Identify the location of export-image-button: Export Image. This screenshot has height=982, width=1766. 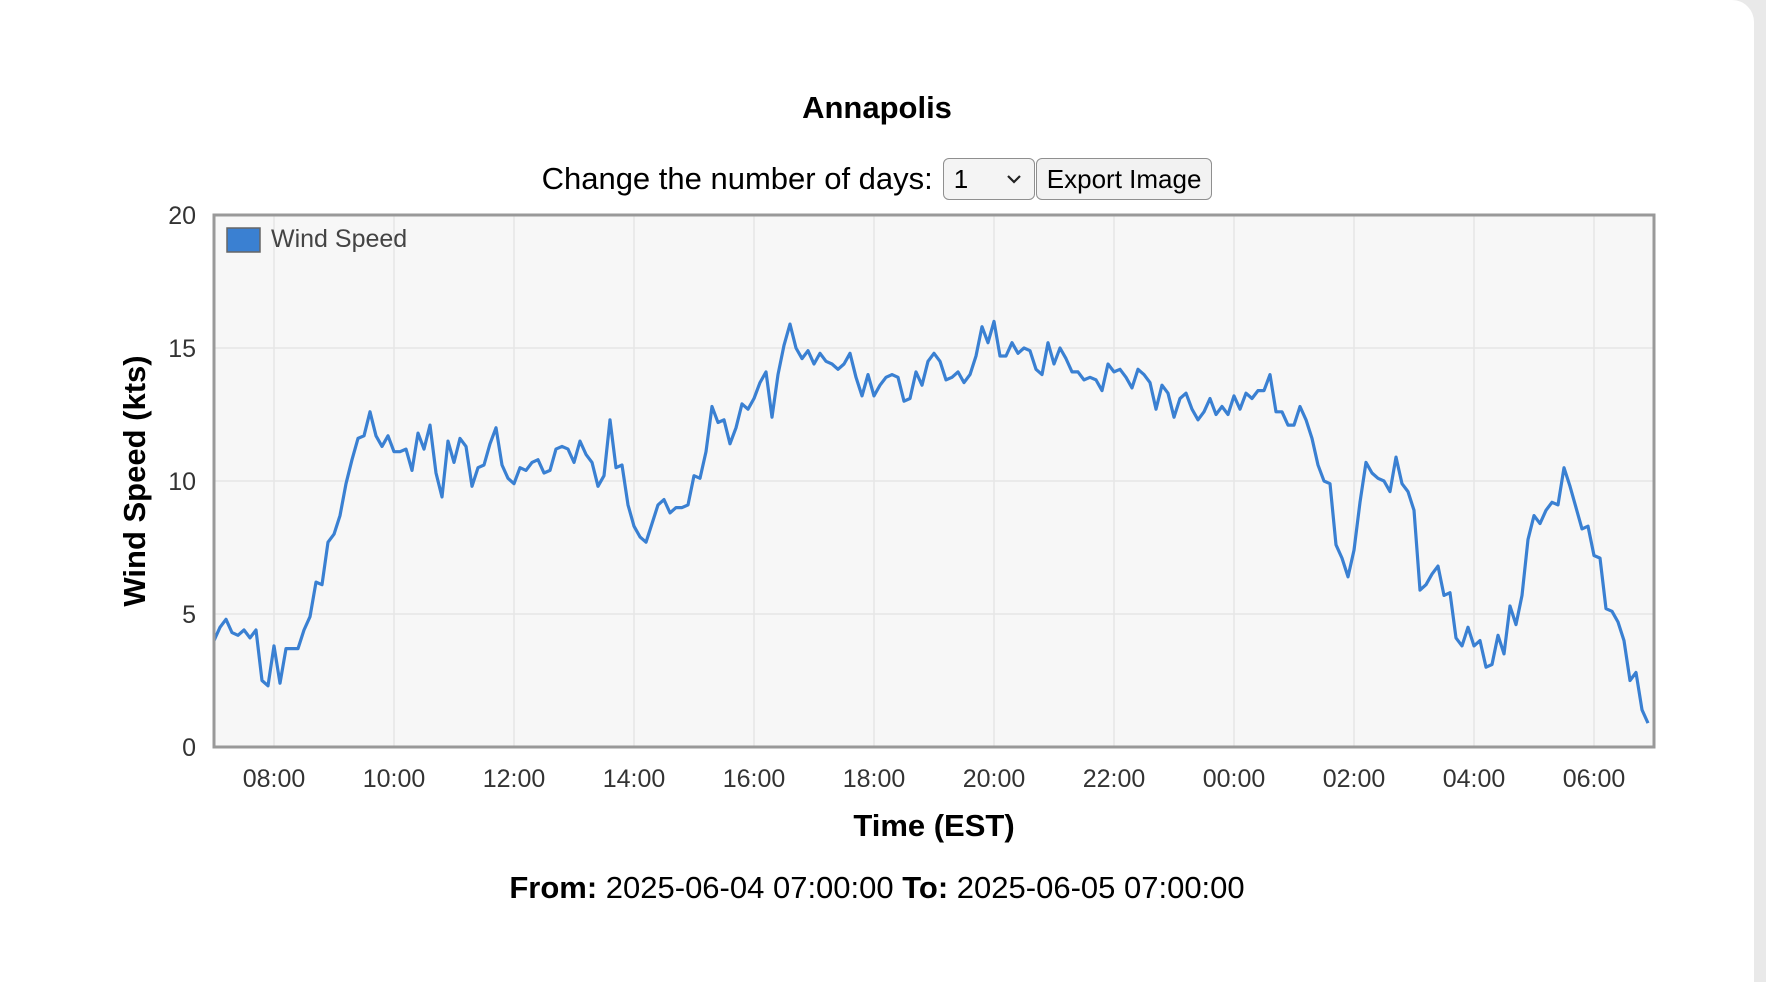
(1124, 179).